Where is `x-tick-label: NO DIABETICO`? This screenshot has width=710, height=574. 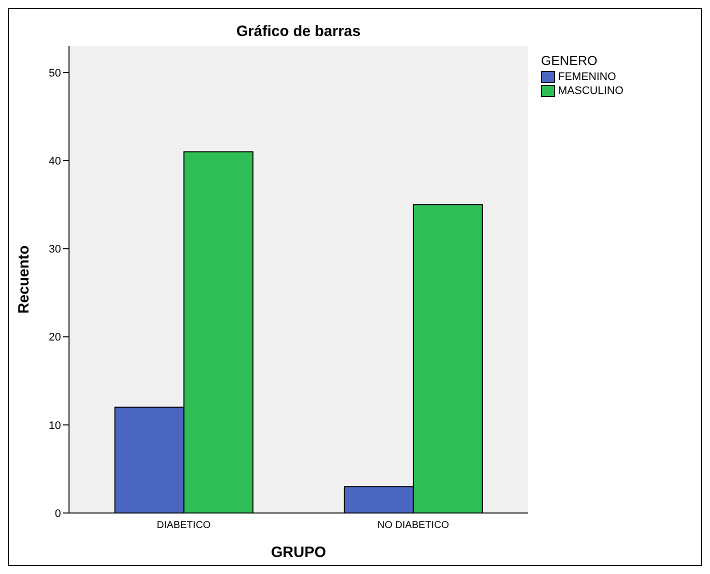
x-tick-label: NO DIABETICO is located at coordinates (413, 526).